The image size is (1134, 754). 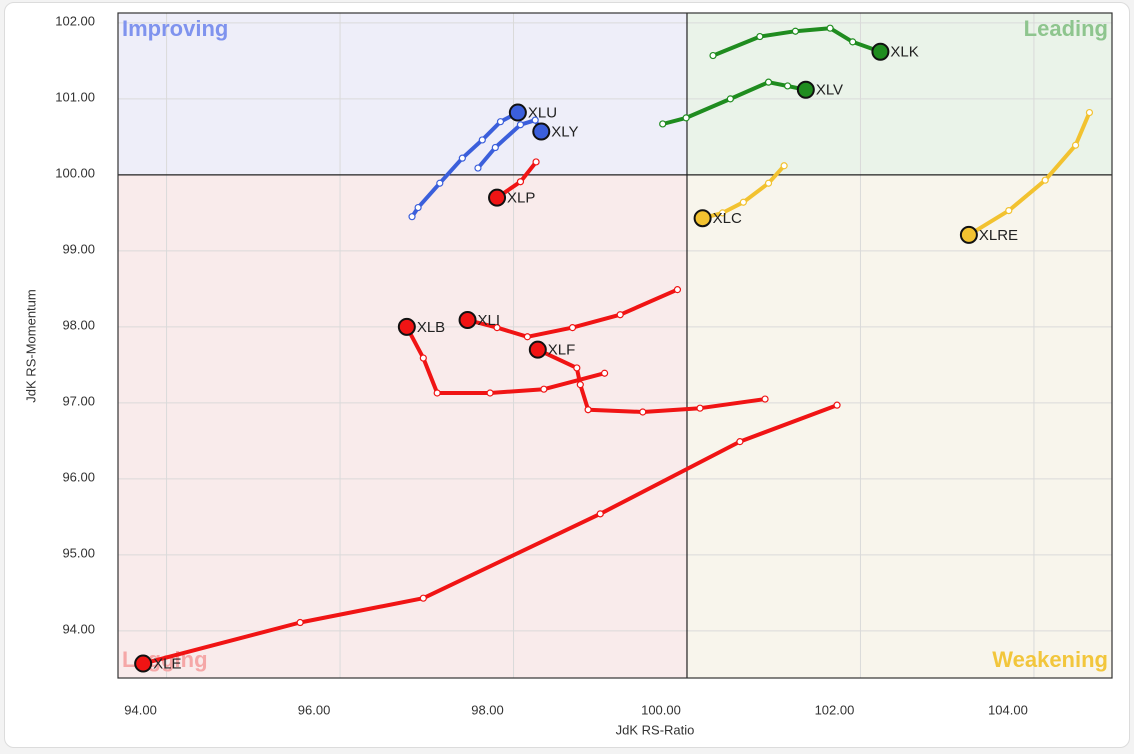 What do you see at coordinates (655, 729) in the screenshot?
I see `x-axis-title: JdK RS-Ratio` at bounding box center [655, 729].